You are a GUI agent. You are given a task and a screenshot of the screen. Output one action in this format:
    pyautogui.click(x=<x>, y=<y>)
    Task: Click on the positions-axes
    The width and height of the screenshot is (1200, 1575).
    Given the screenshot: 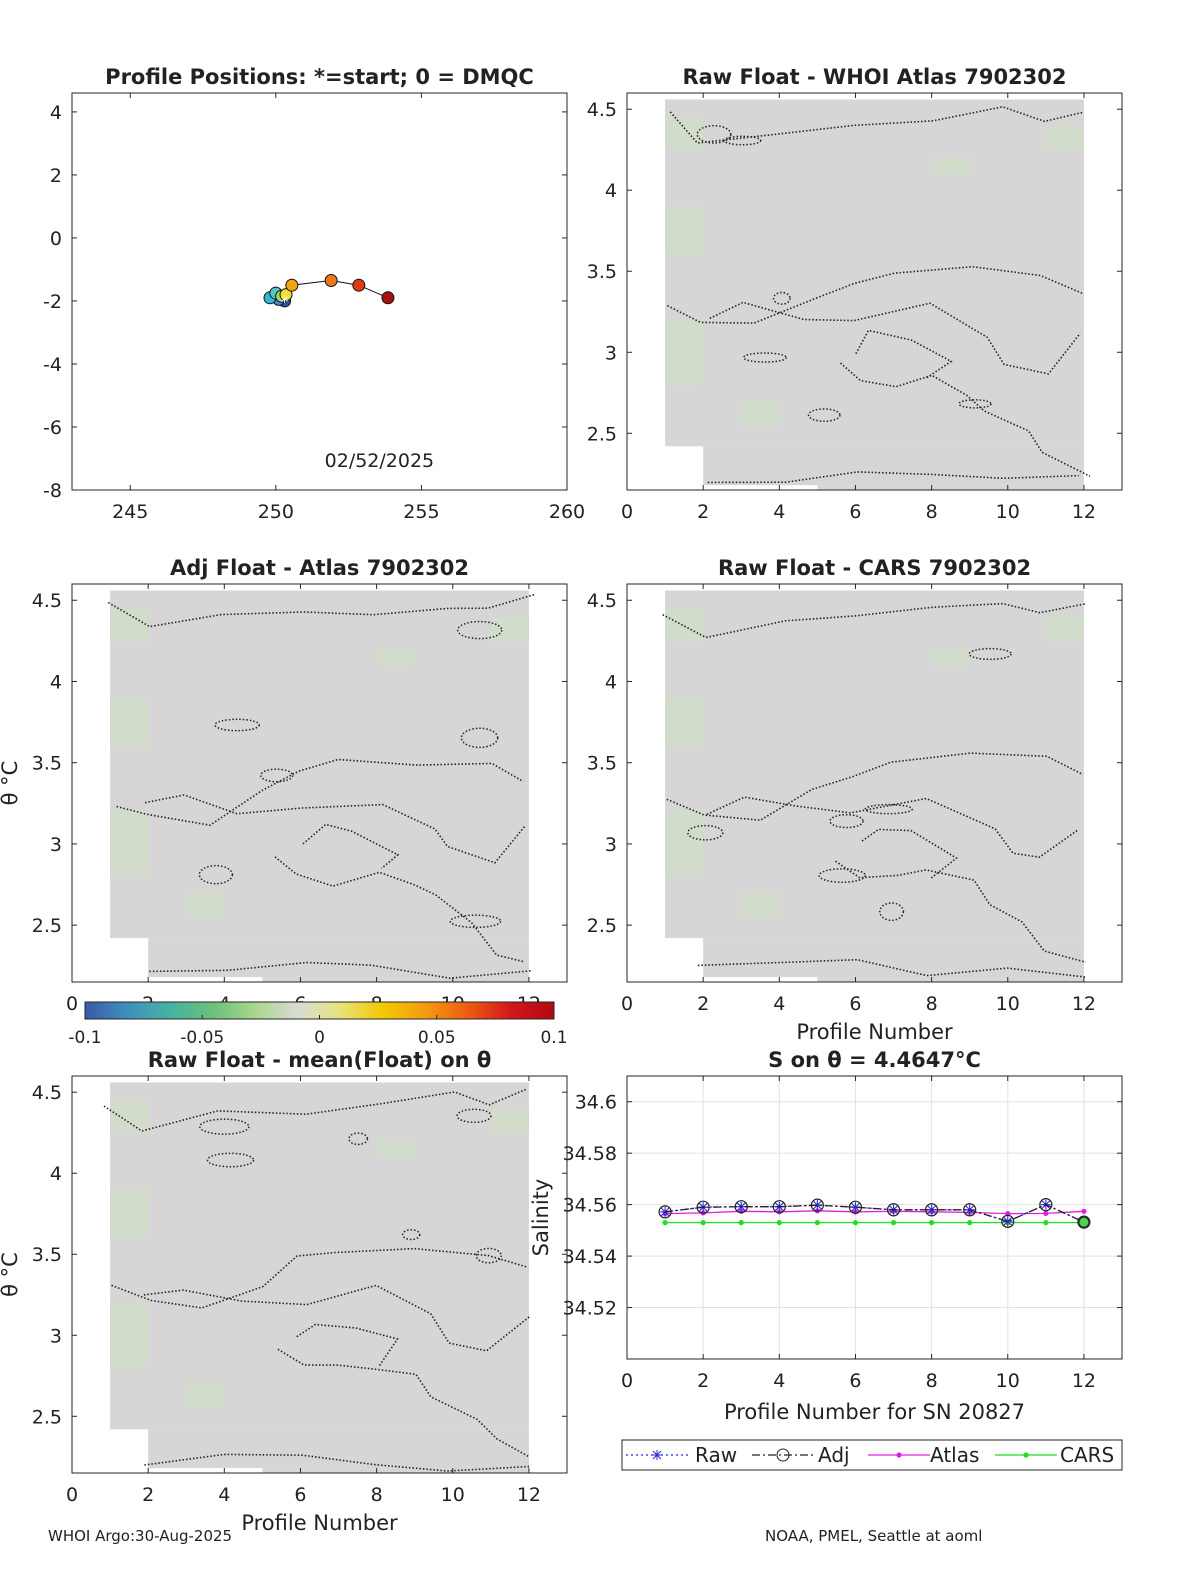 What is the action you would take?
    pyautogui.click(x=319, y=291)
    